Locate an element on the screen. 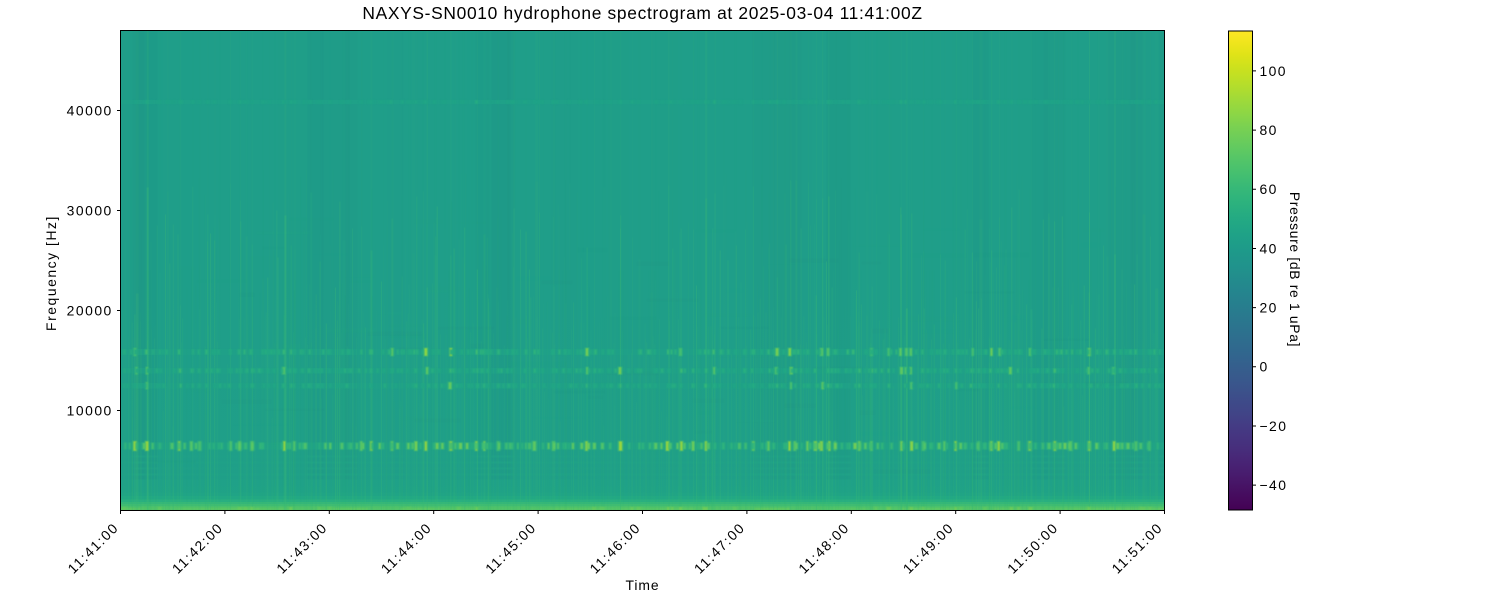  svg-text: 80 is located at coordinates (1269, 130).